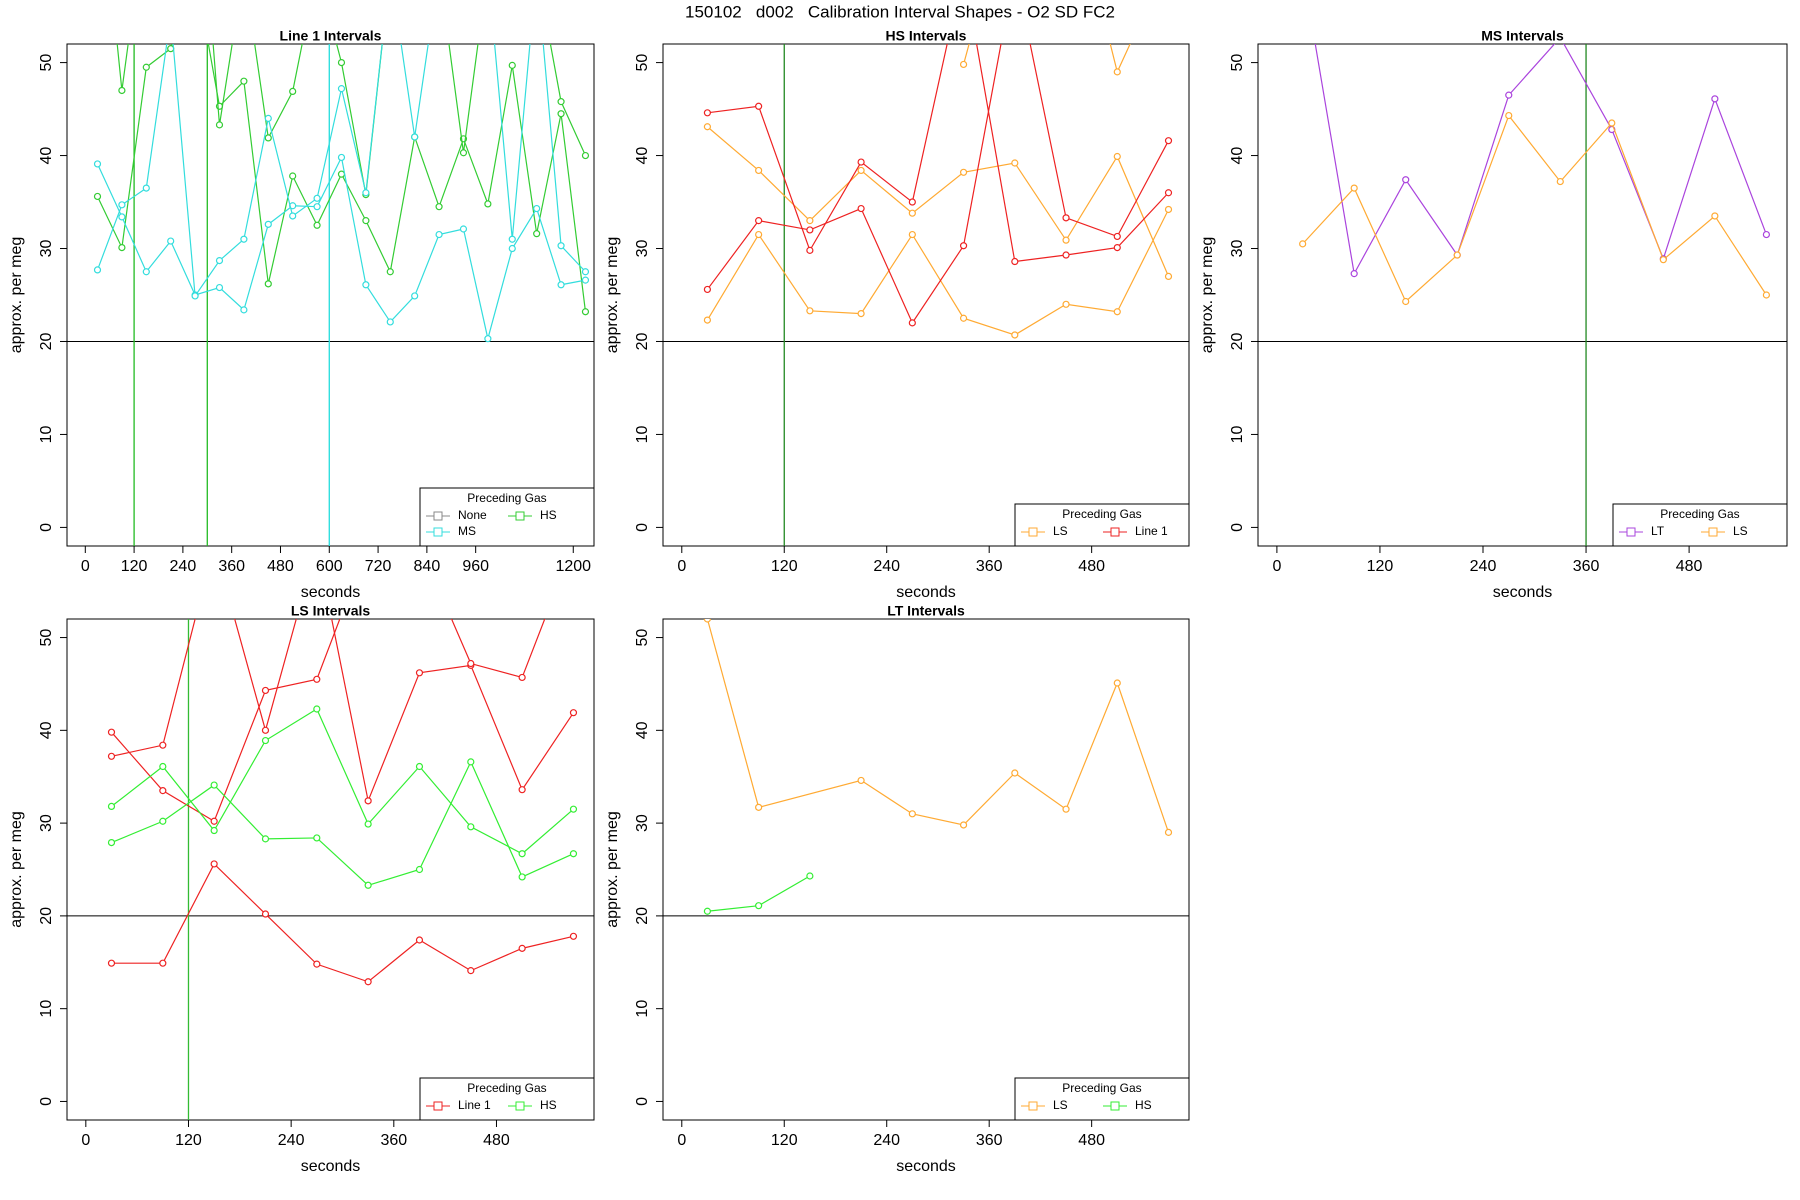 This screenshot has width=1800, height=1200. Describe the element at coordinates (1060, 531) in the screenshot. I see `legend-label: LS` at that location.